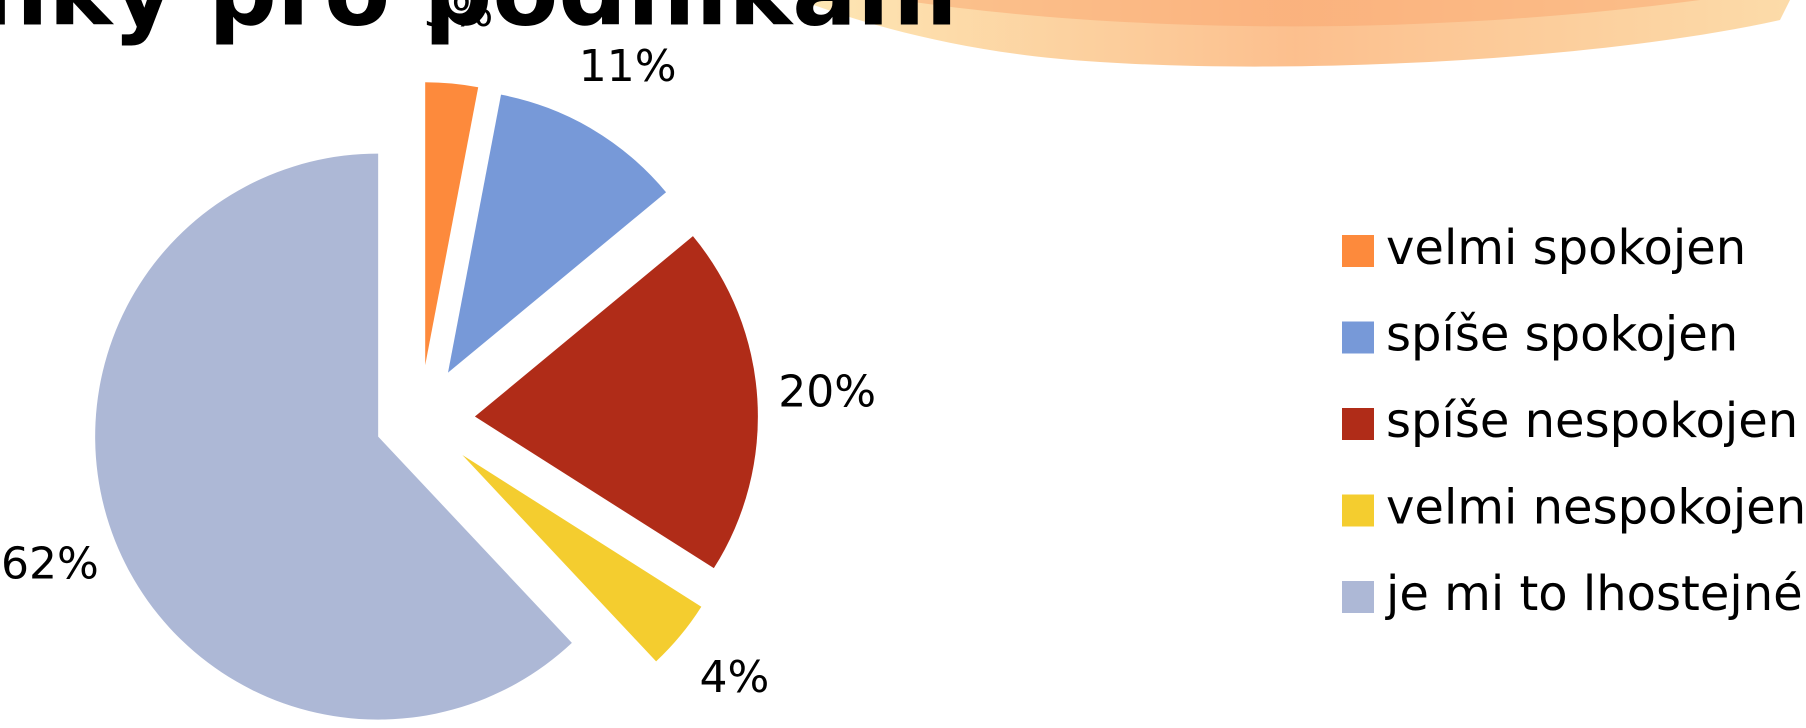 The width and height of the screenshot is (1806, 728). I want to click on data-label: 62%, so click(50, 564).